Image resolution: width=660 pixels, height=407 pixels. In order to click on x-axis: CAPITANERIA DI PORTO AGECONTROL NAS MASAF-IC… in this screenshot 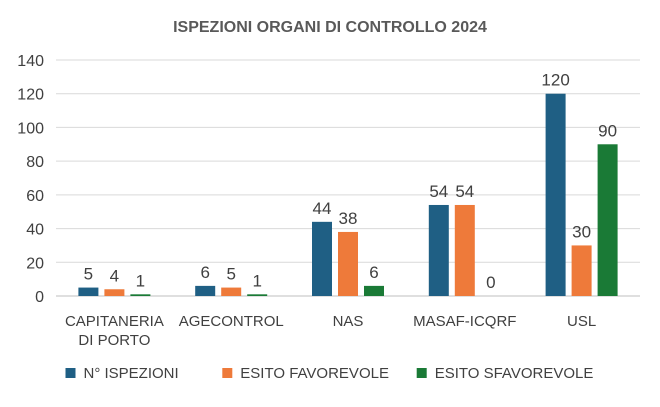, I will do `click(330, 331)`.